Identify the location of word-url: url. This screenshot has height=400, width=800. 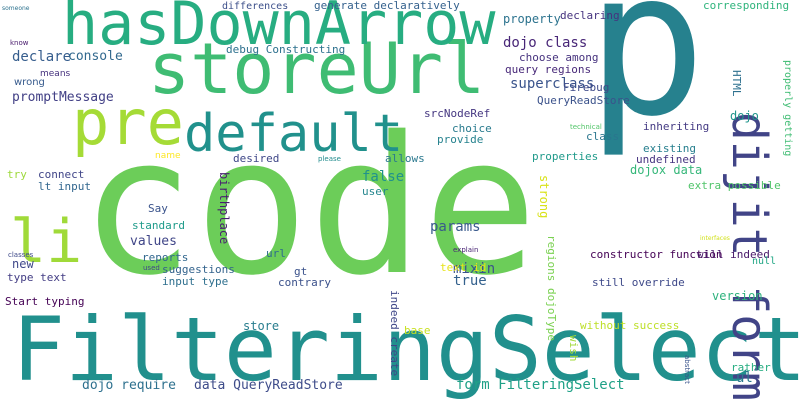
(276, 253).